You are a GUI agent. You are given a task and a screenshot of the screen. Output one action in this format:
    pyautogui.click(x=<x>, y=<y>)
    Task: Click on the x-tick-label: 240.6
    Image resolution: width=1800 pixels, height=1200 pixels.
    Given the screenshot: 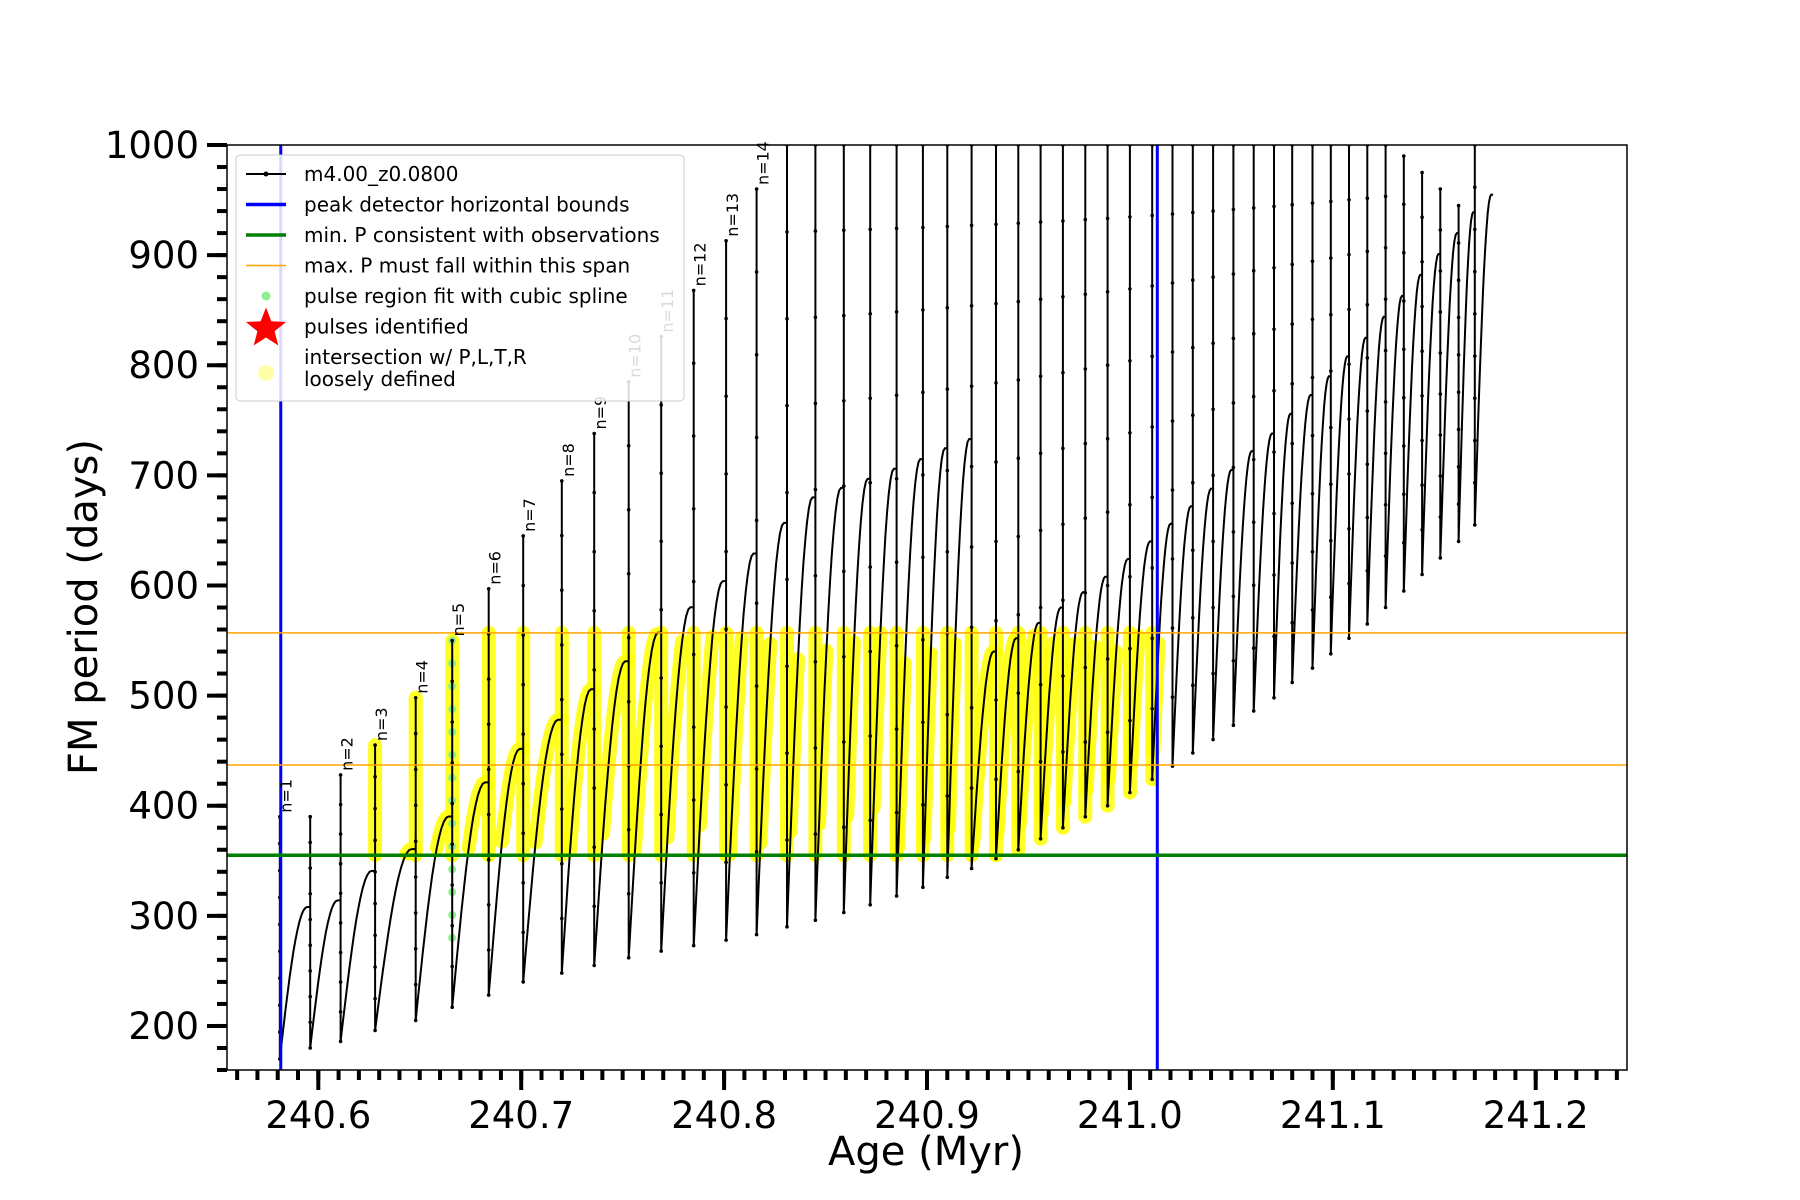 What is the action you would take?
    pyautogui.click(x=318, y=1115)
    